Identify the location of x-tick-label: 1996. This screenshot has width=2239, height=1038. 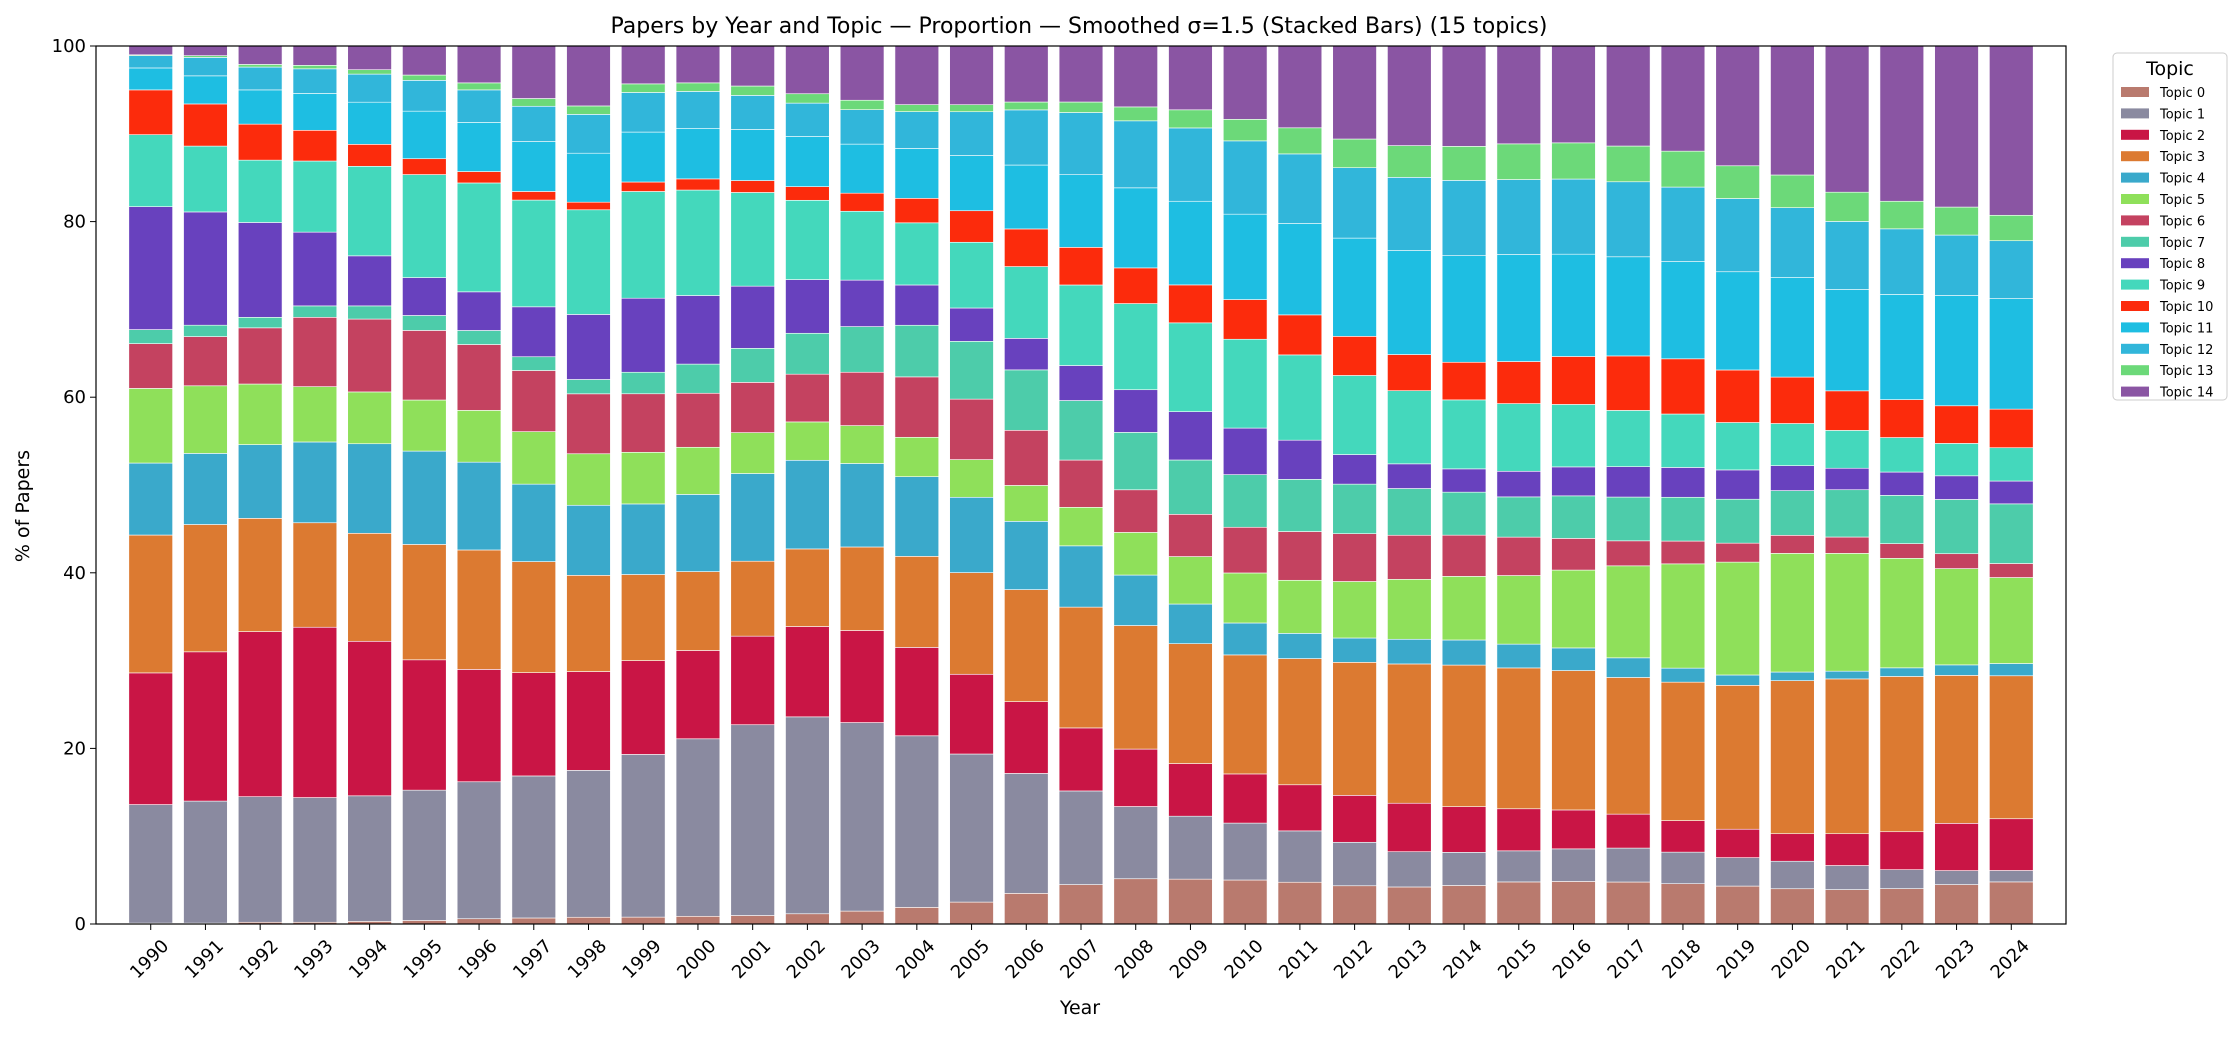
(477, 959).